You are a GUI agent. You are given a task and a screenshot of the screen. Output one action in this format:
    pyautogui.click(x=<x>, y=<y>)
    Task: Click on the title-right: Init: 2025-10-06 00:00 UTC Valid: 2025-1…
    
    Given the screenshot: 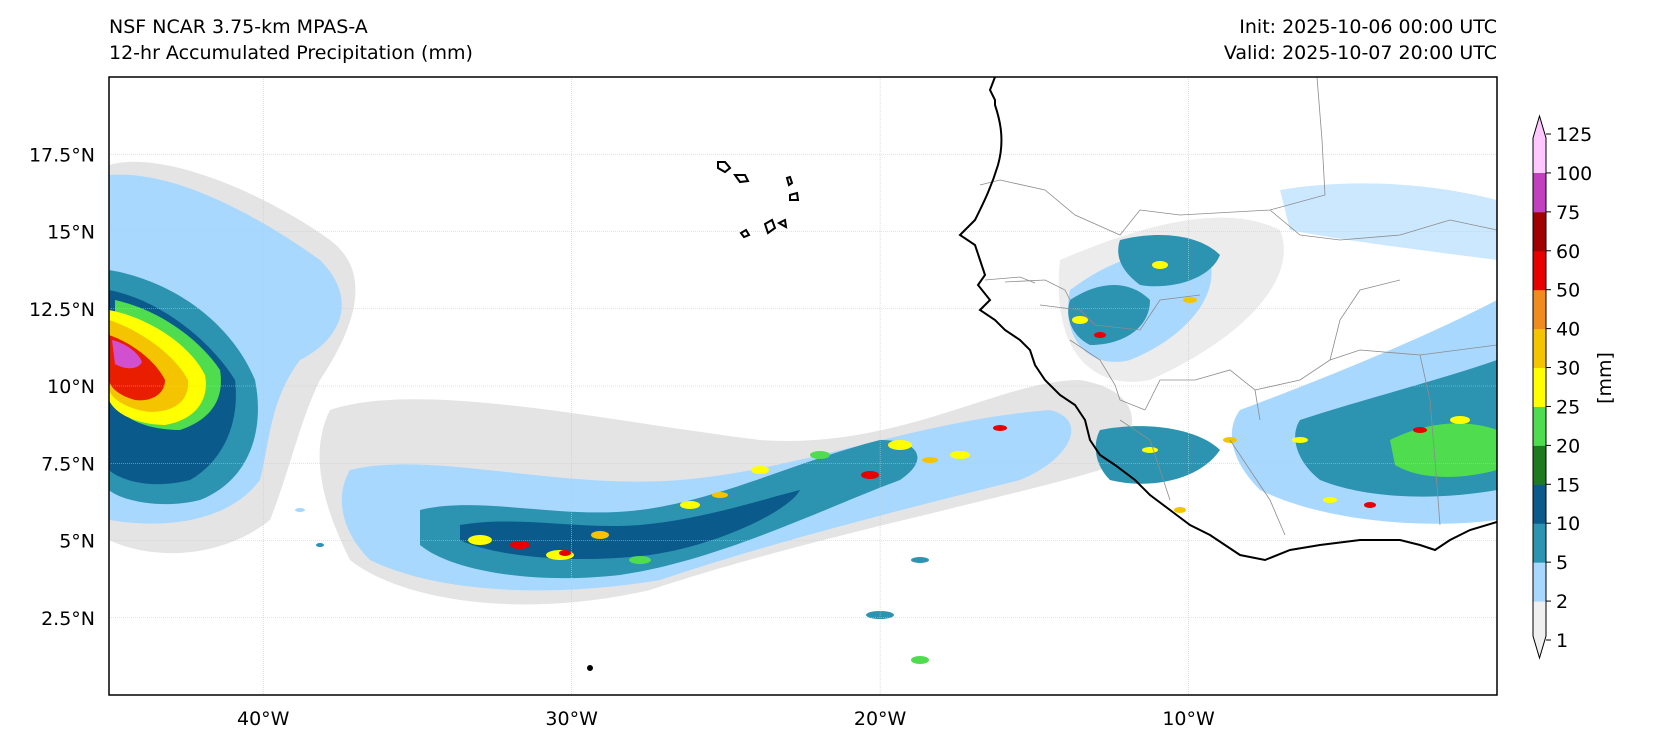 What is the action you would take?
    pyautogui.click(x=1360, y=40)
    